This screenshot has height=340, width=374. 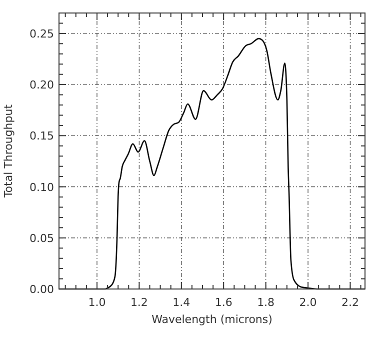 What do you see at coordinates (181, 302) in the screenshot?
I see `x-tick-label: 1.4` at bounding box center [181, 302].